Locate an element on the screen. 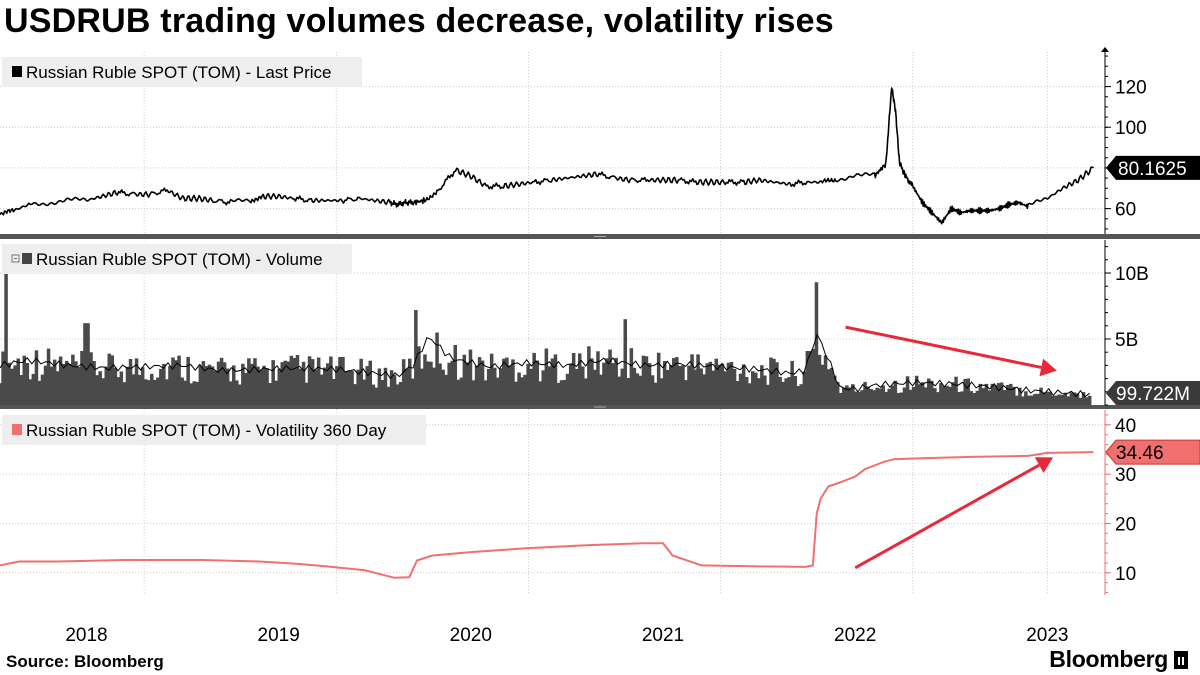 The width and height of the screenshot is (1200, 675). x-tick-label-2020: 2020 is located at coordinates (471, 635).